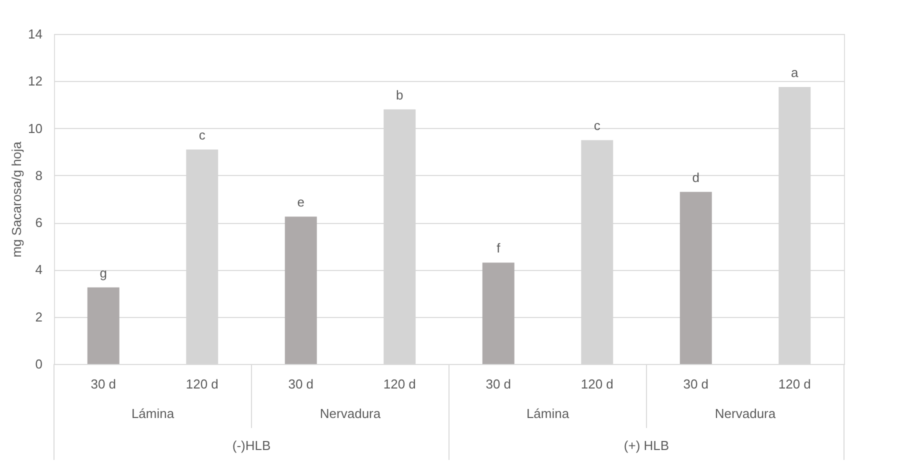 Image resolution: width=906 pixels, height=465 pixels. Describe the element at coordinates (38, 316) in the screenshot. I see `y-tick-label: 2` at that location.